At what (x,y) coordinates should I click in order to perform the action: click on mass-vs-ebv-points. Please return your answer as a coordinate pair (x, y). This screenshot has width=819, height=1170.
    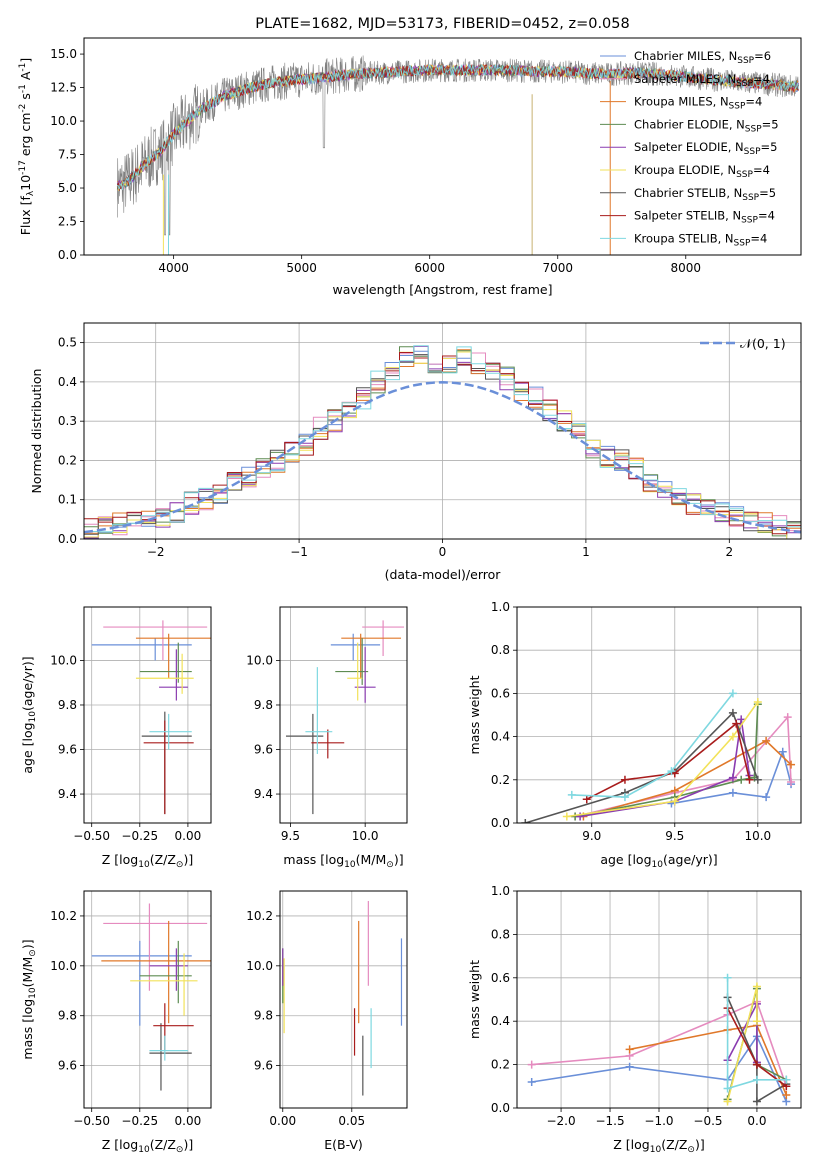
    Looking at the image, I should click on (342, 998).